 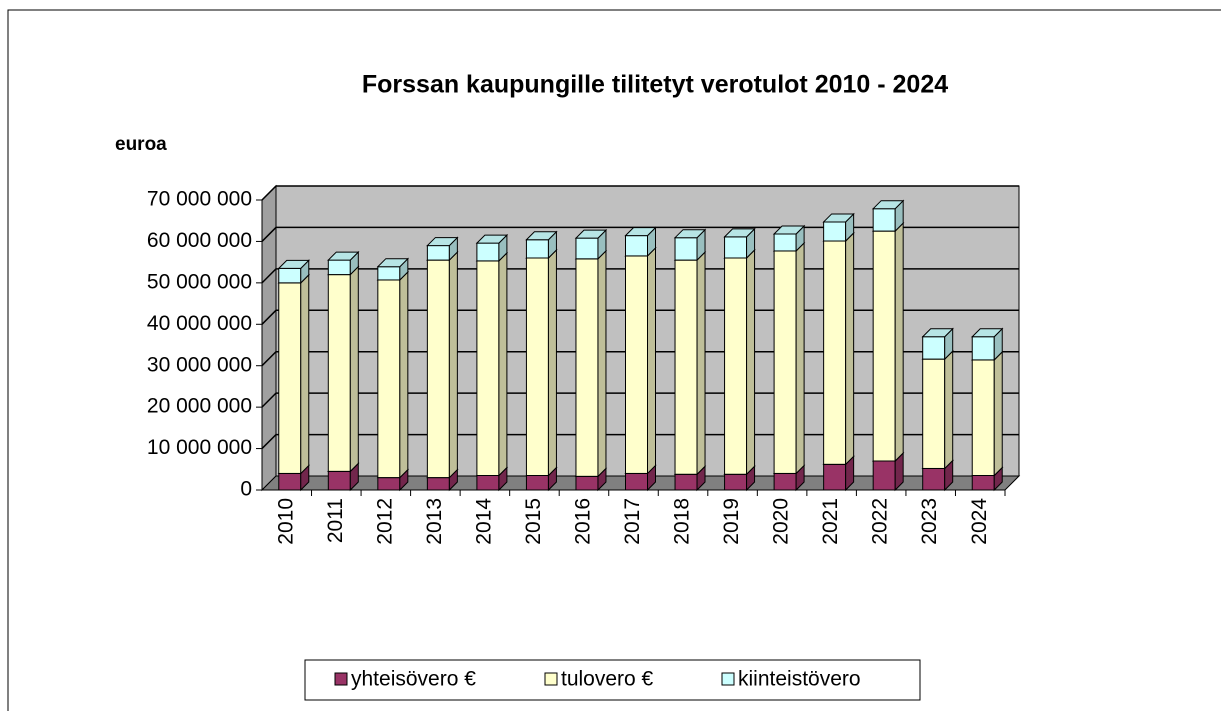 I want to click on x-tick-label: 2021, so click(x=830, y=521).